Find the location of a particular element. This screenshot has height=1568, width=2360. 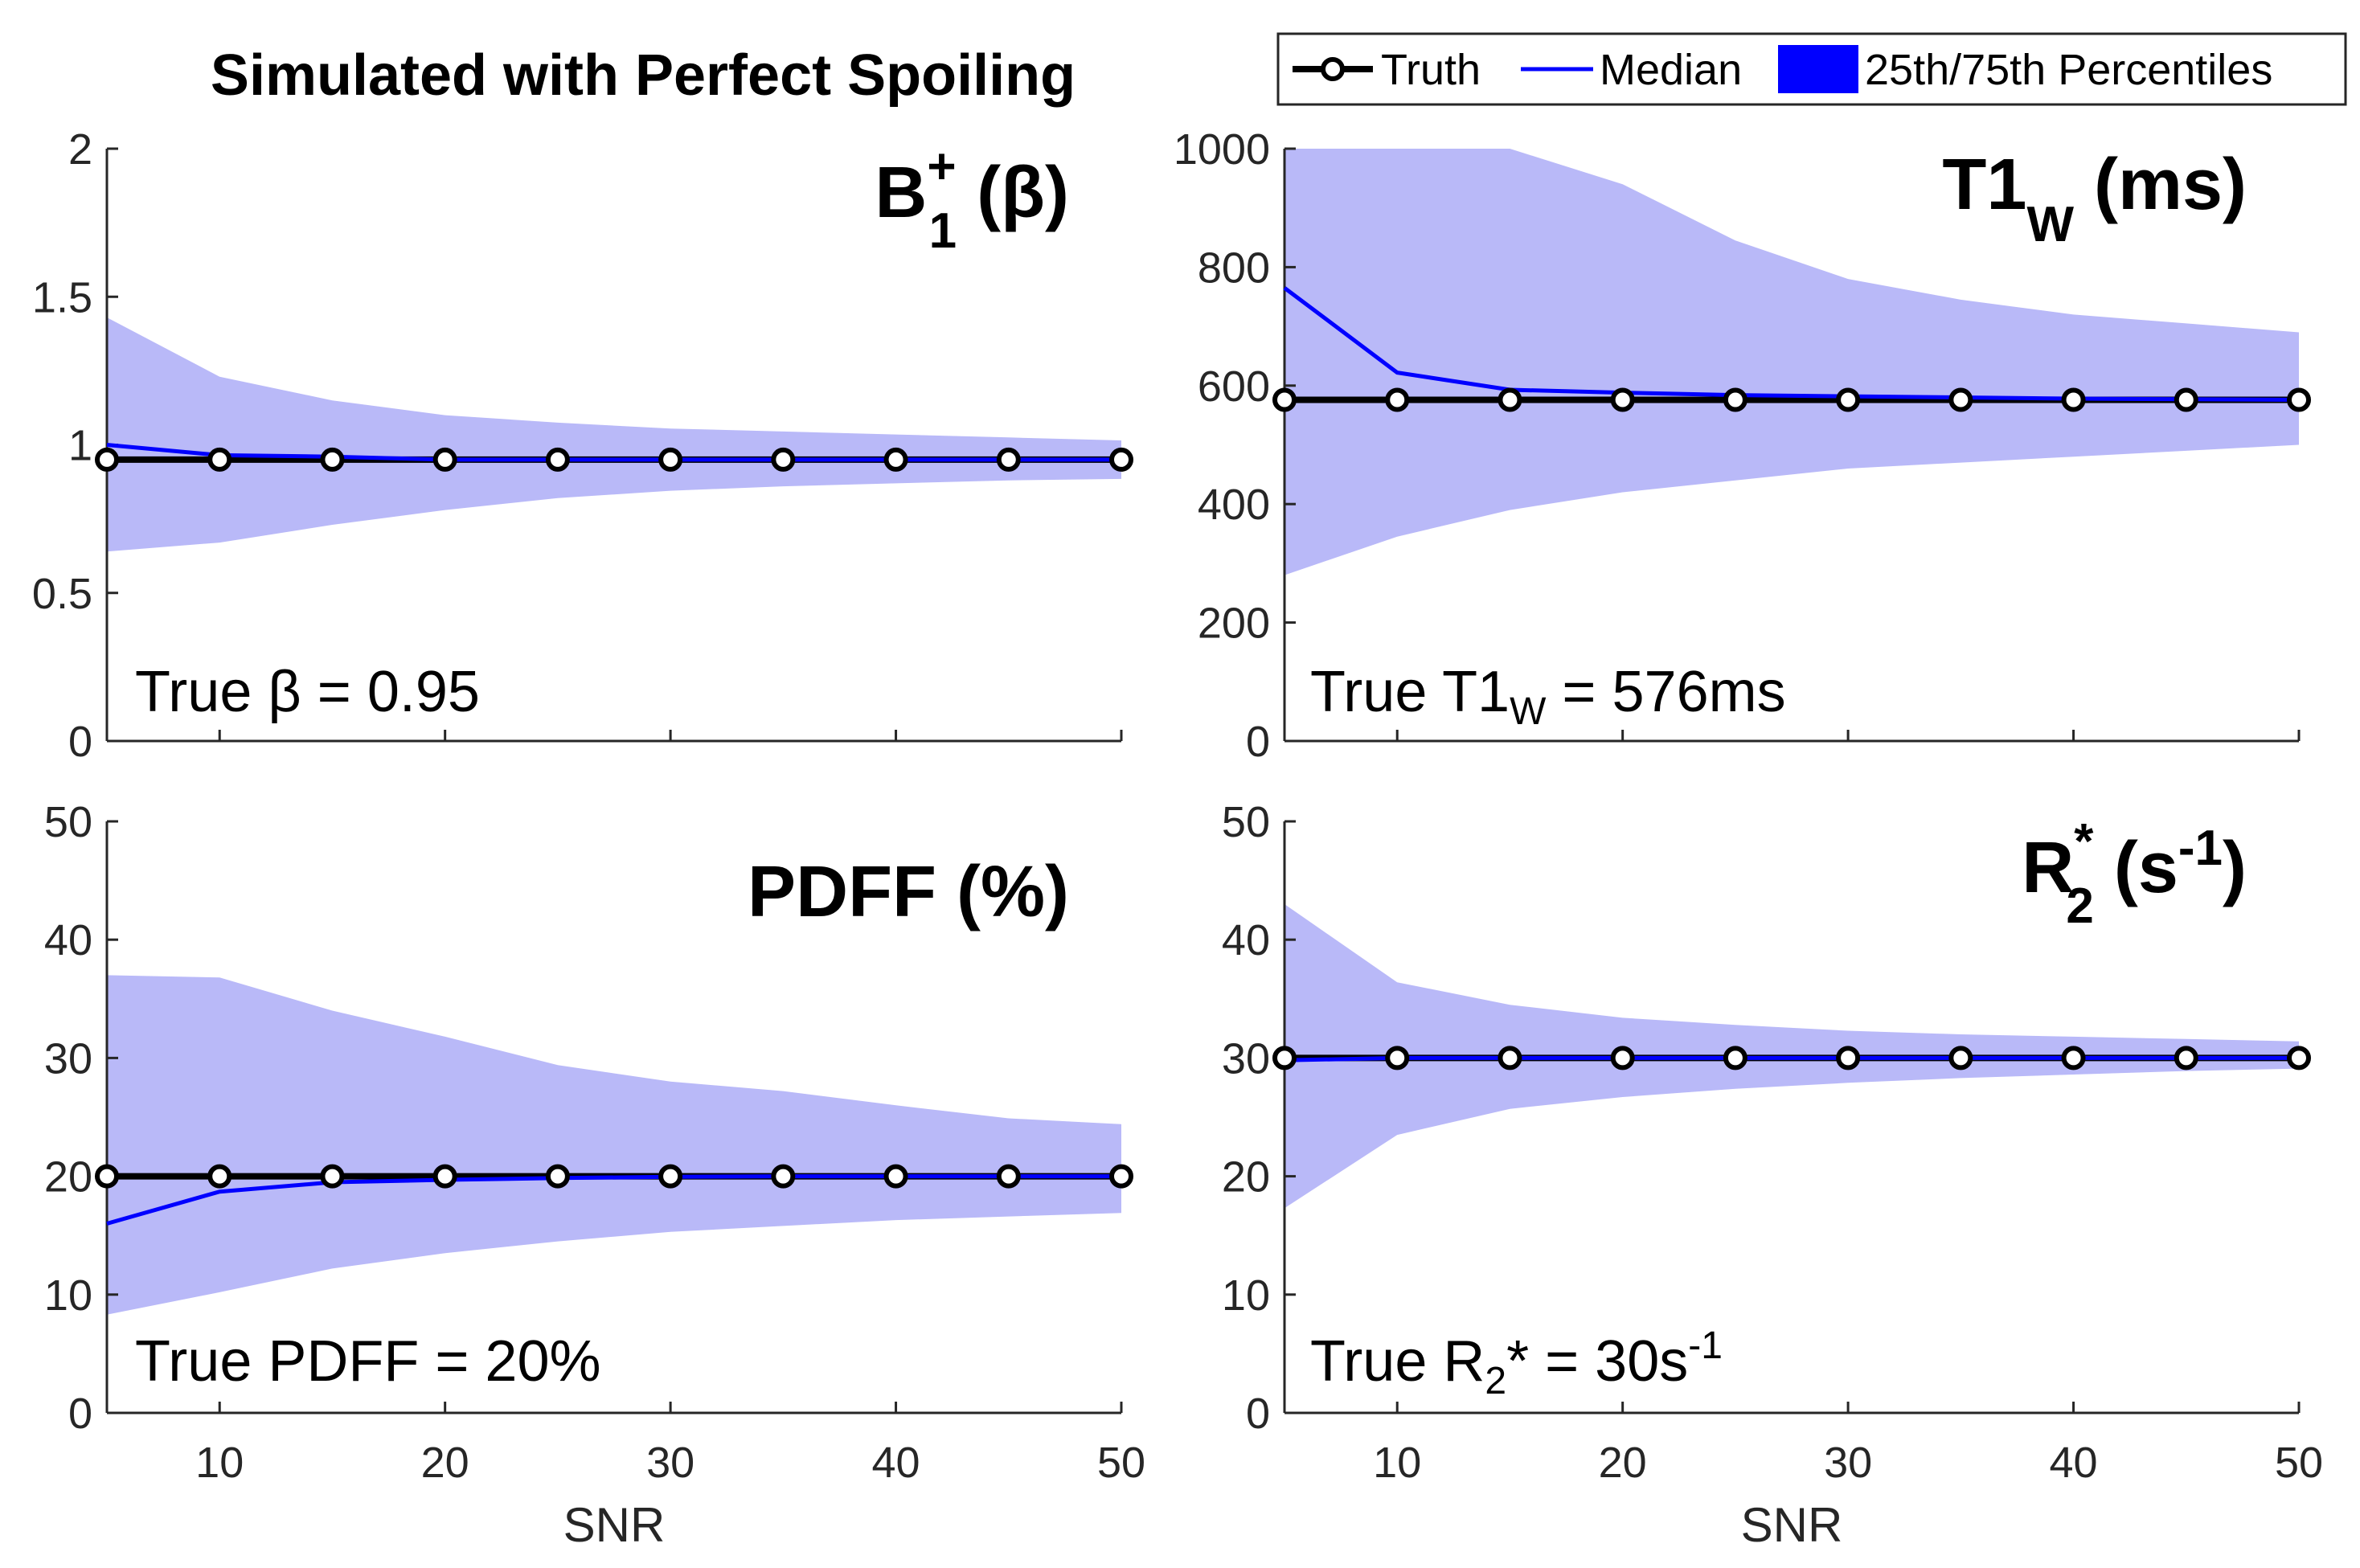

legend: Truth Median 25th/75th Percentiles is located at coordinates (1811, 69).